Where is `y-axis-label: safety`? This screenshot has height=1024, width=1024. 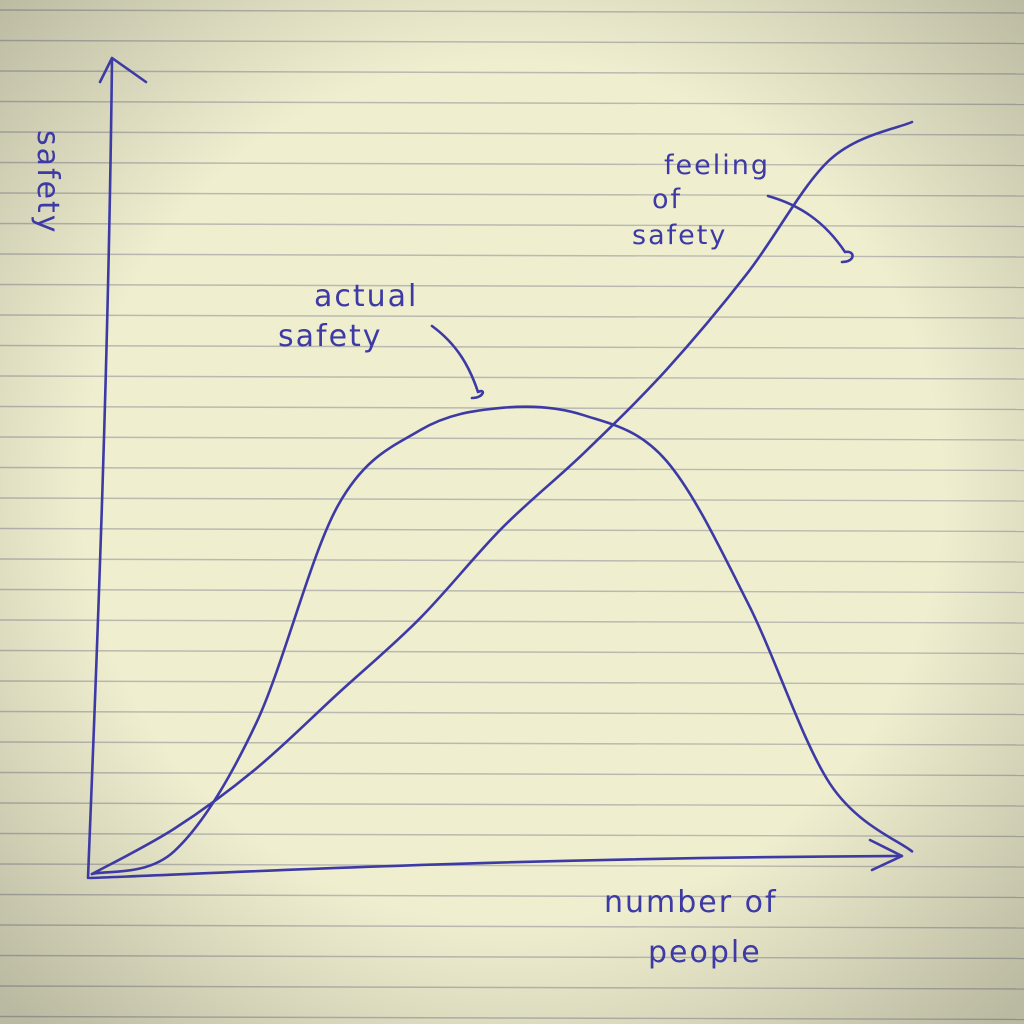
y-axis-label: safety is located at coordinates (47, 182).